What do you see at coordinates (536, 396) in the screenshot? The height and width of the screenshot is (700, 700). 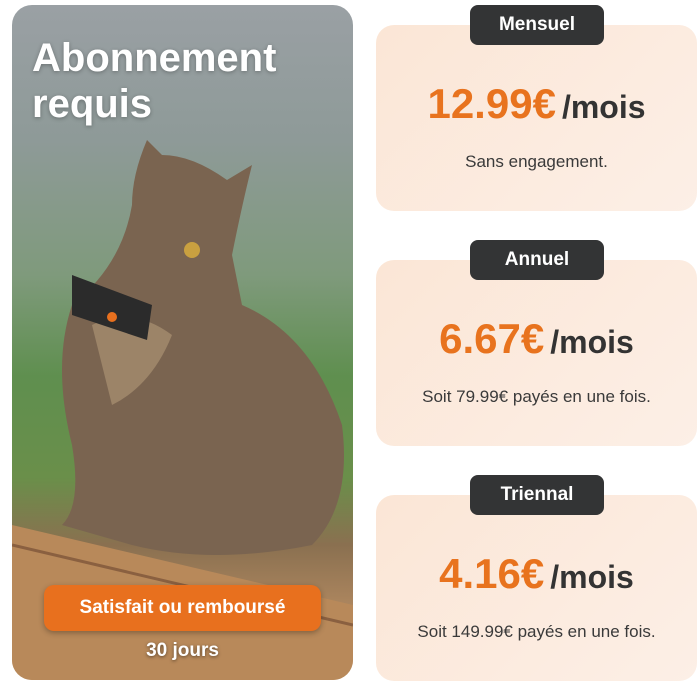 I see `plan-note: Soit 79.99€ payés en une fois.` at bounding box center [536, 396].